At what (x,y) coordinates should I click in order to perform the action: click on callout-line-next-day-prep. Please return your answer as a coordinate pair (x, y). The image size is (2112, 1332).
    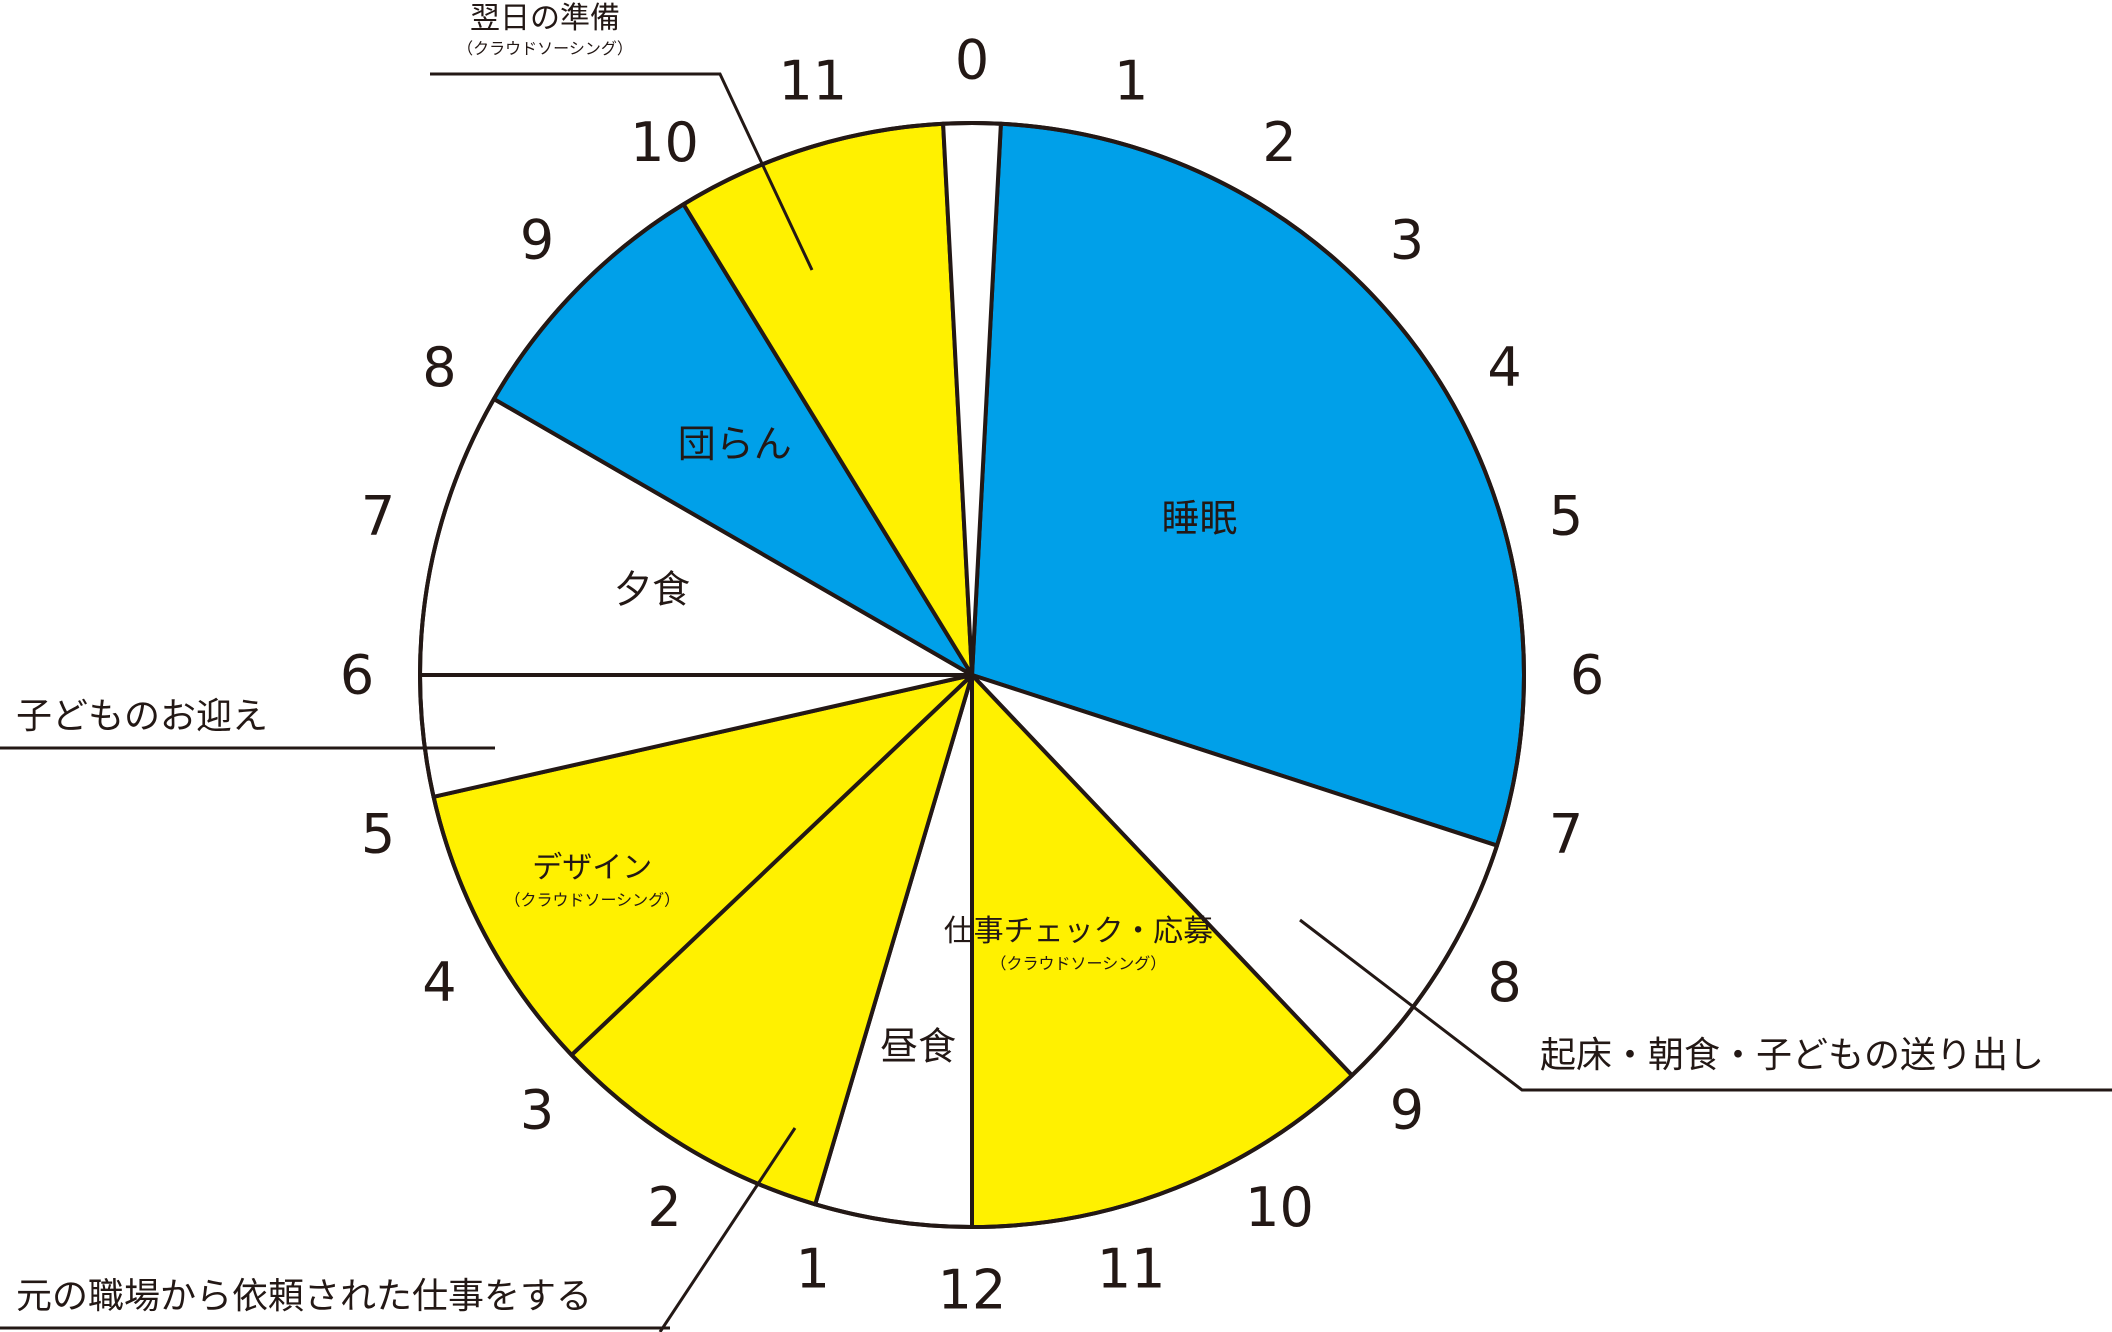
    Looking at the image, I should click on (622, 171).